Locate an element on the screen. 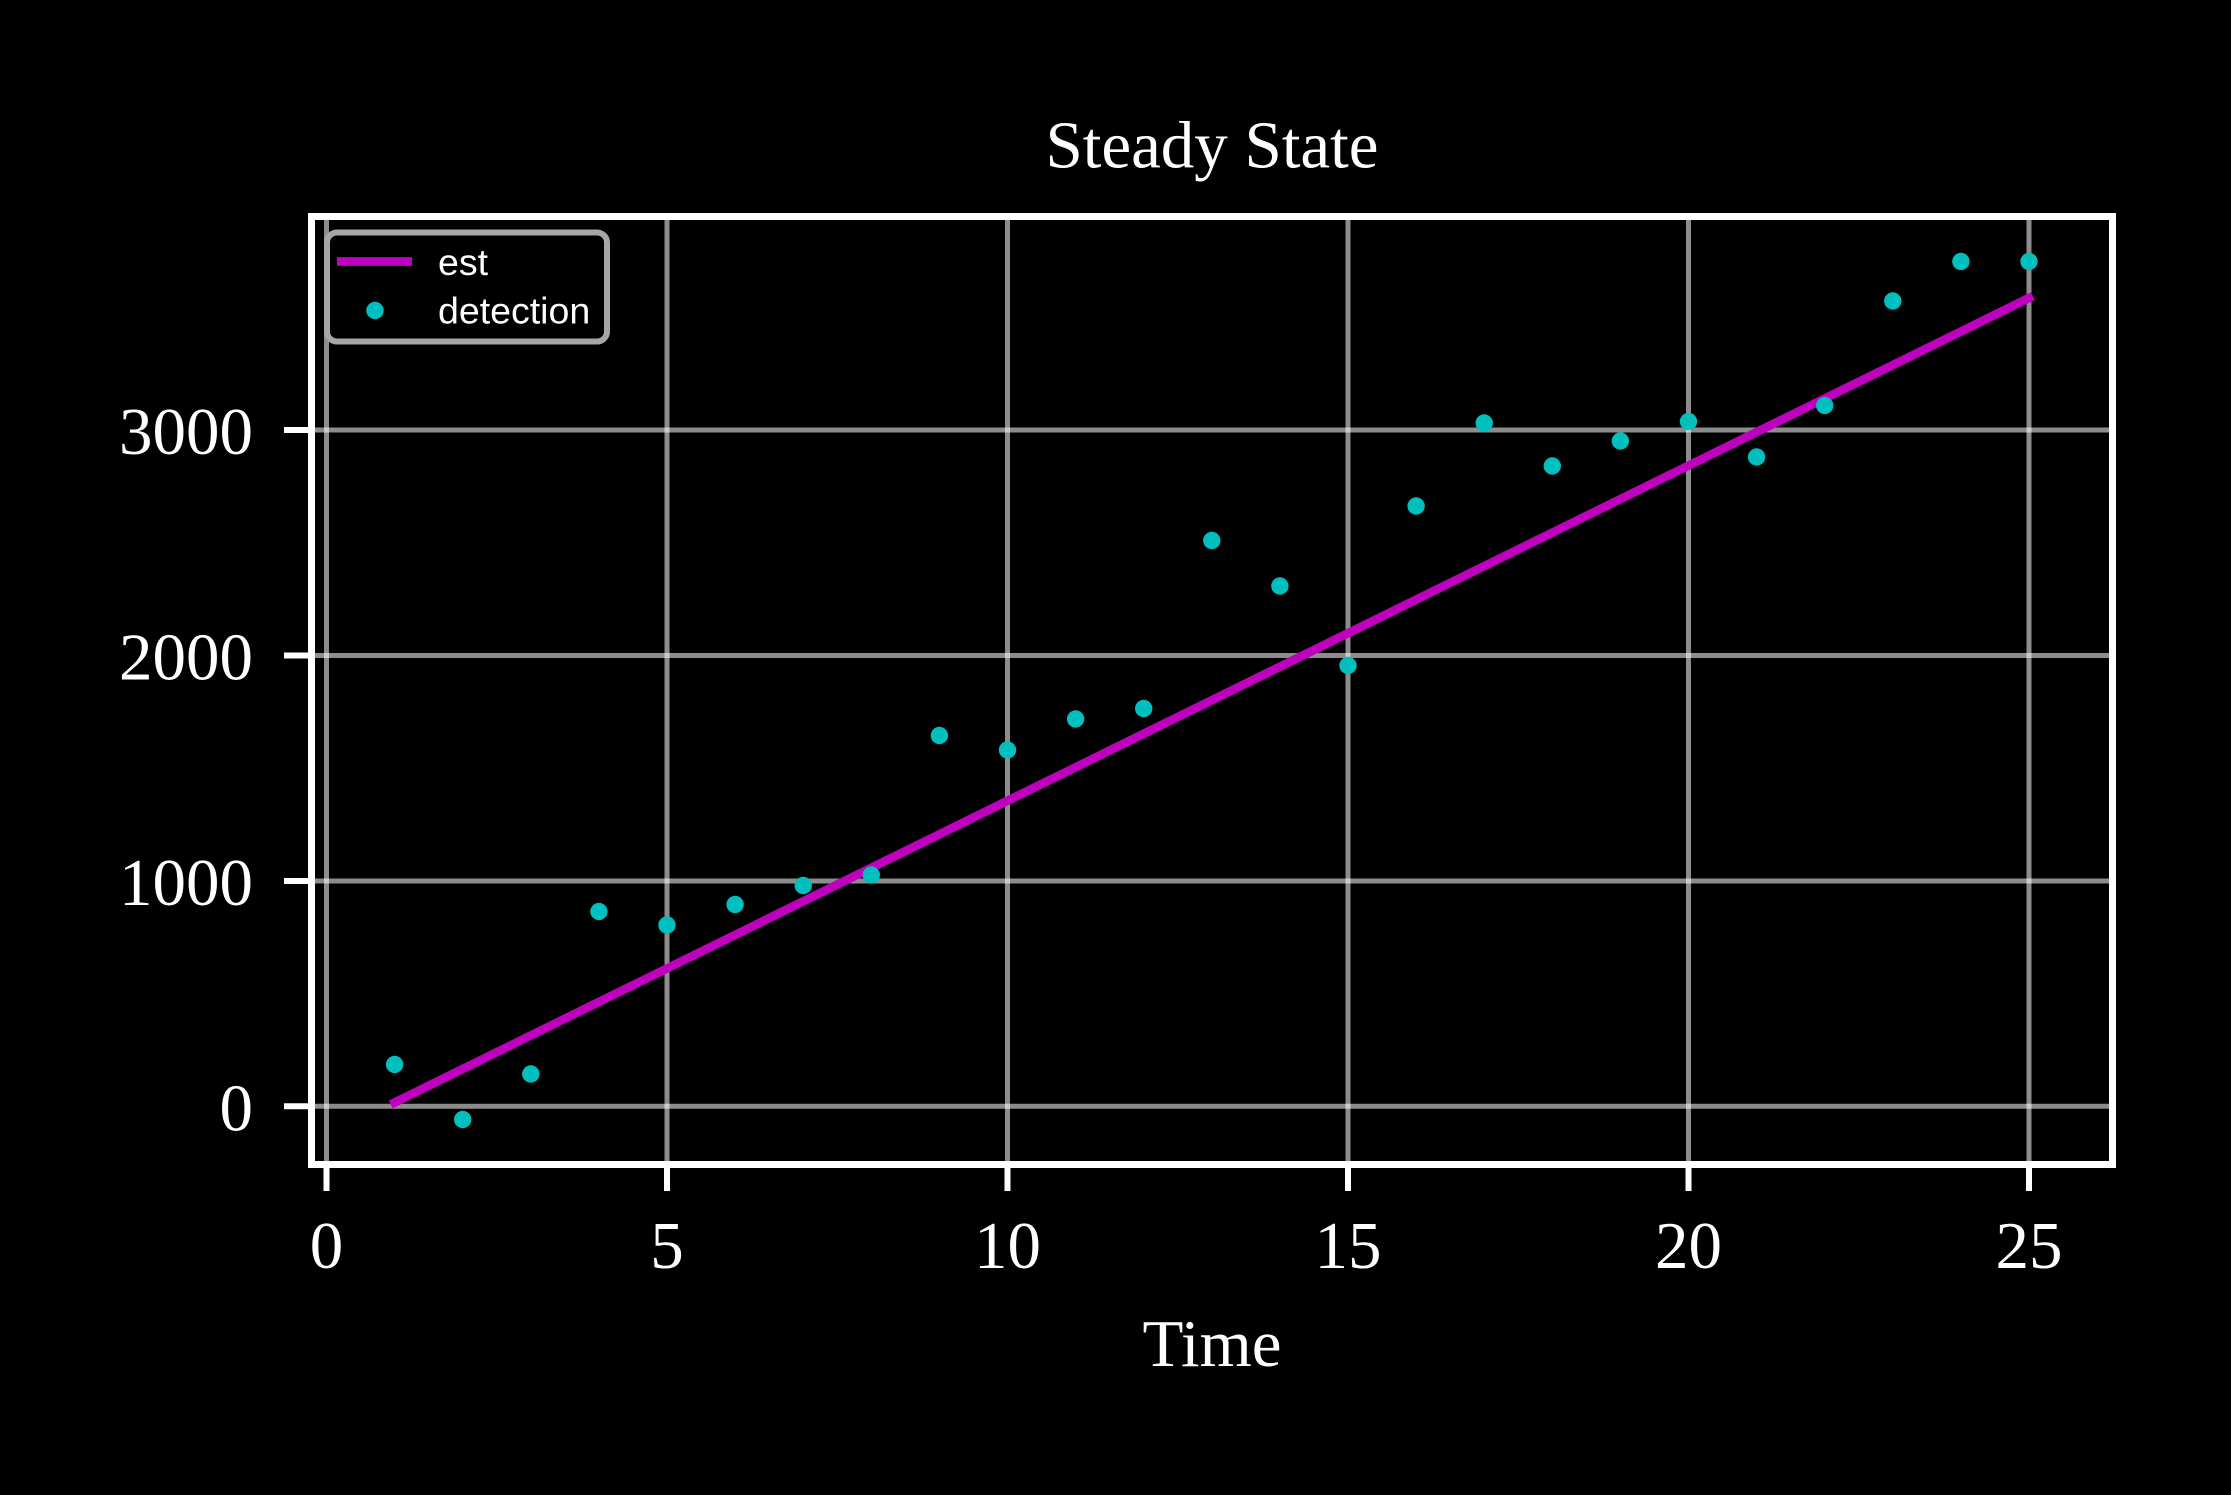  svg-text: 20 is located at coordinates (1688, 1246).